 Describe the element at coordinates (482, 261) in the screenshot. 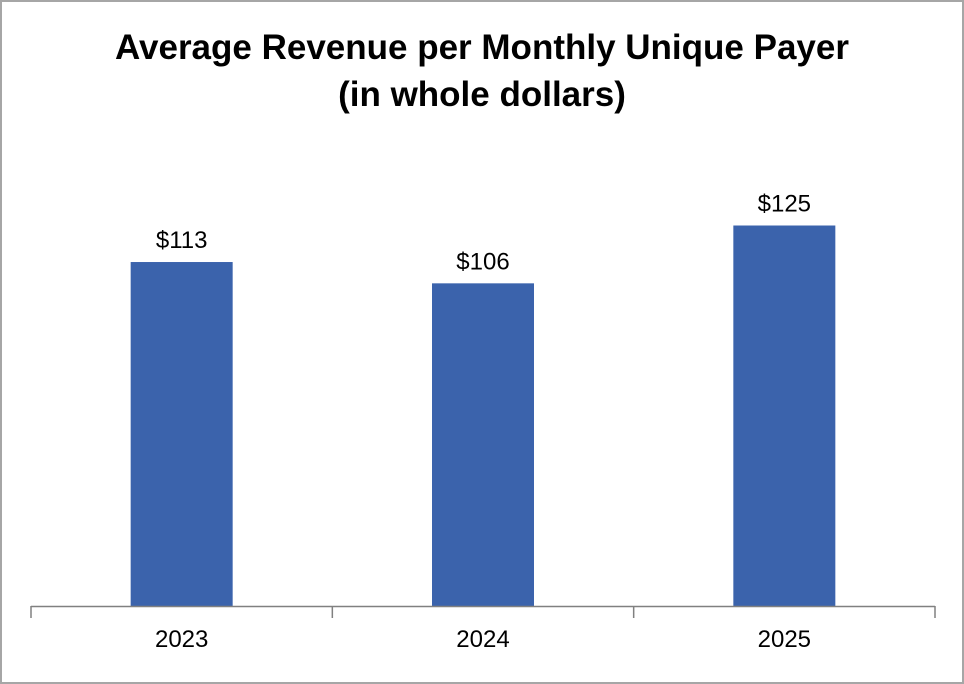

I see `data-label-2024: $106` at that location.